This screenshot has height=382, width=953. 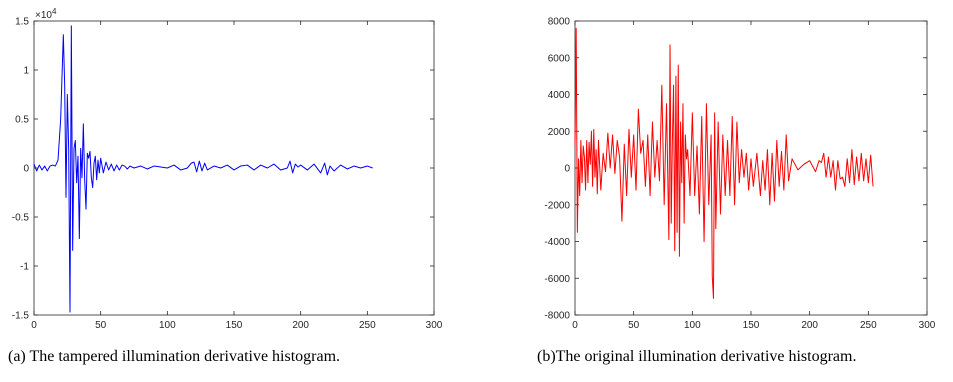 What do you see at coordinates (34, 325) in the screenshot?
I see `chart-0-x-tick-label: 0` at bounding box center [34, 325].